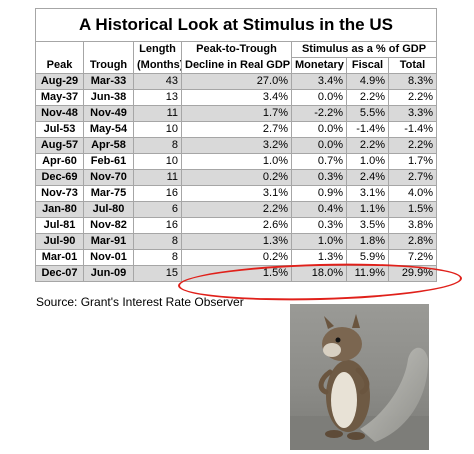 Image resolution: width=474 pixels, height=454 pixels. What do you see at coordinates (59, 177) in the screenshot?
I see `cell-peak: Dec-69` at bounding box center [59, 177].